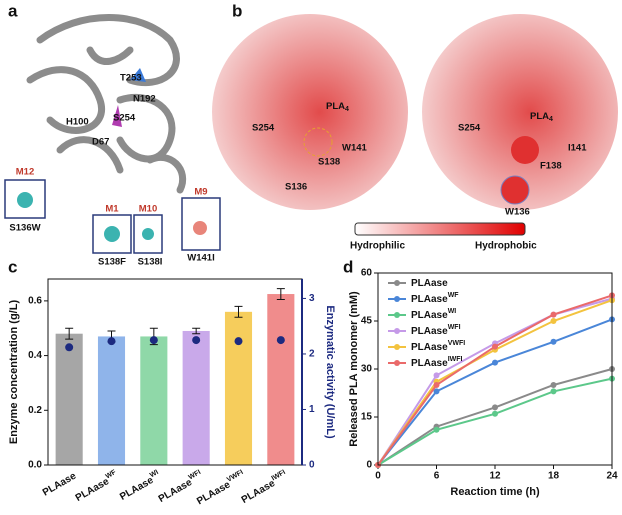  I want to click on inset-boxes, so click(112, 216).